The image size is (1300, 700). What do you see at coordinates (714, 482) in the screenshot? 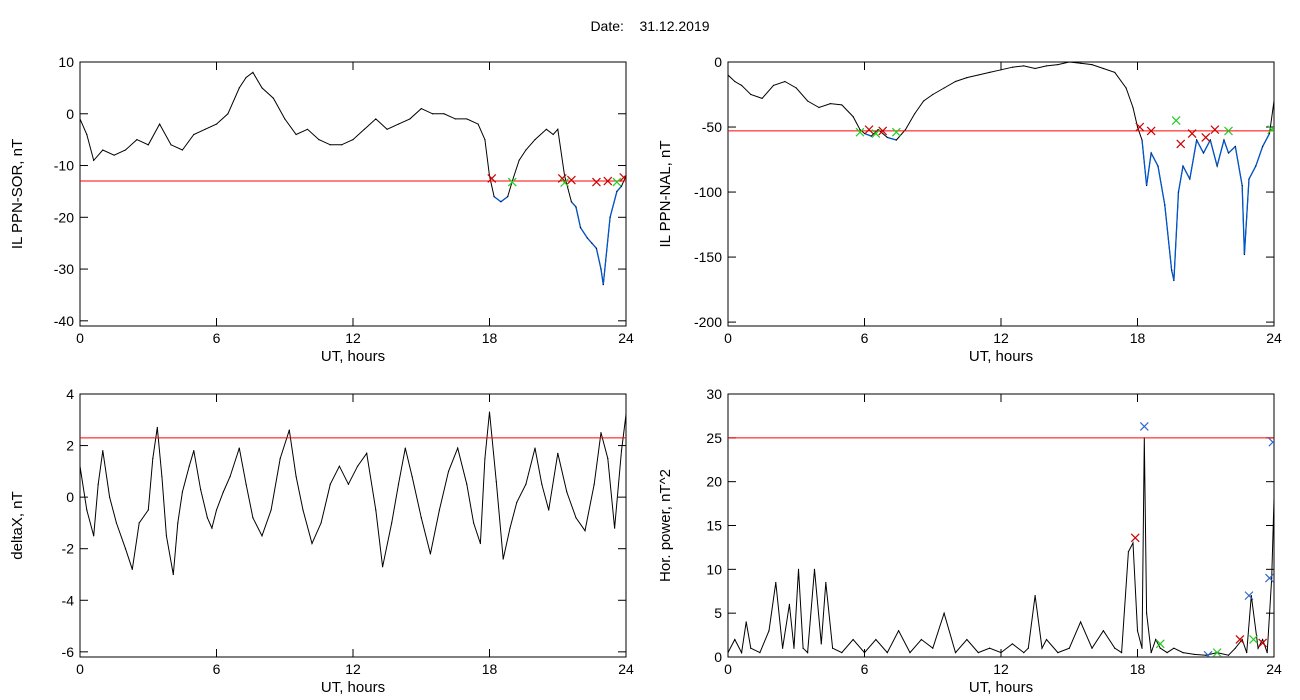
I see `y-tick-label: 20` at bounding box center [714, 482].